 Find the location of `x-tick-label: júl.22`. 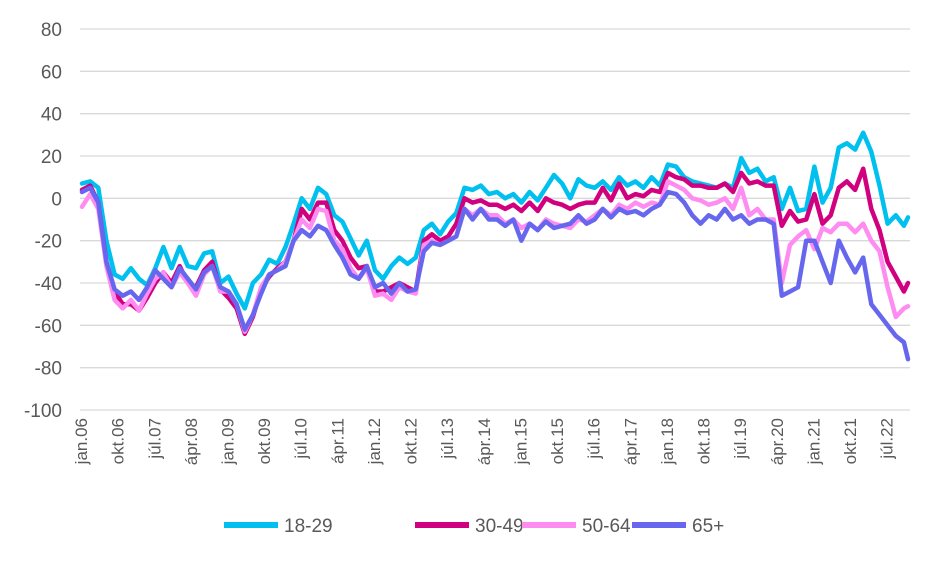

x-tick-label: júl.22 is located at coordinates (887, 439).